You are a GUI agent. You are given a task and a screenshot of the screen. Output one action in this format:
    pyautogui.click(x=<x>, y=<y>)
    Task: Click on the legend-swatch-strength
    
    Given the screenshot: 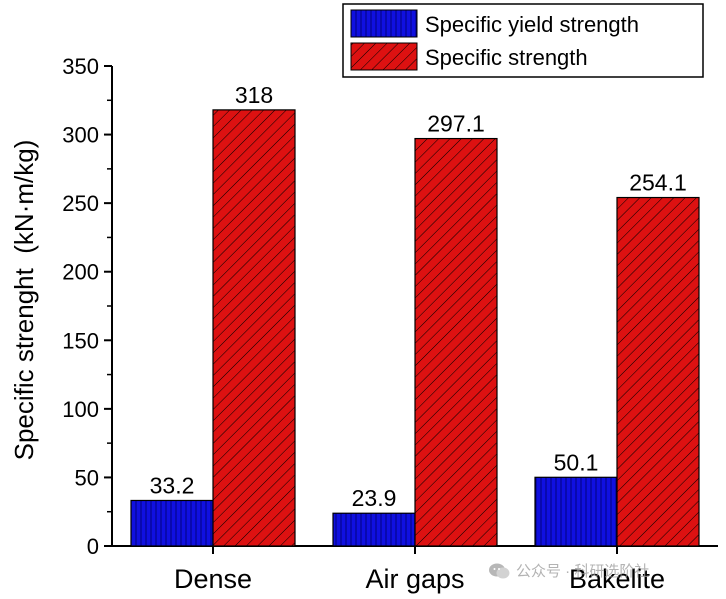 What is the action you would take?
    pyautogui.click(x=384, y=56)
    